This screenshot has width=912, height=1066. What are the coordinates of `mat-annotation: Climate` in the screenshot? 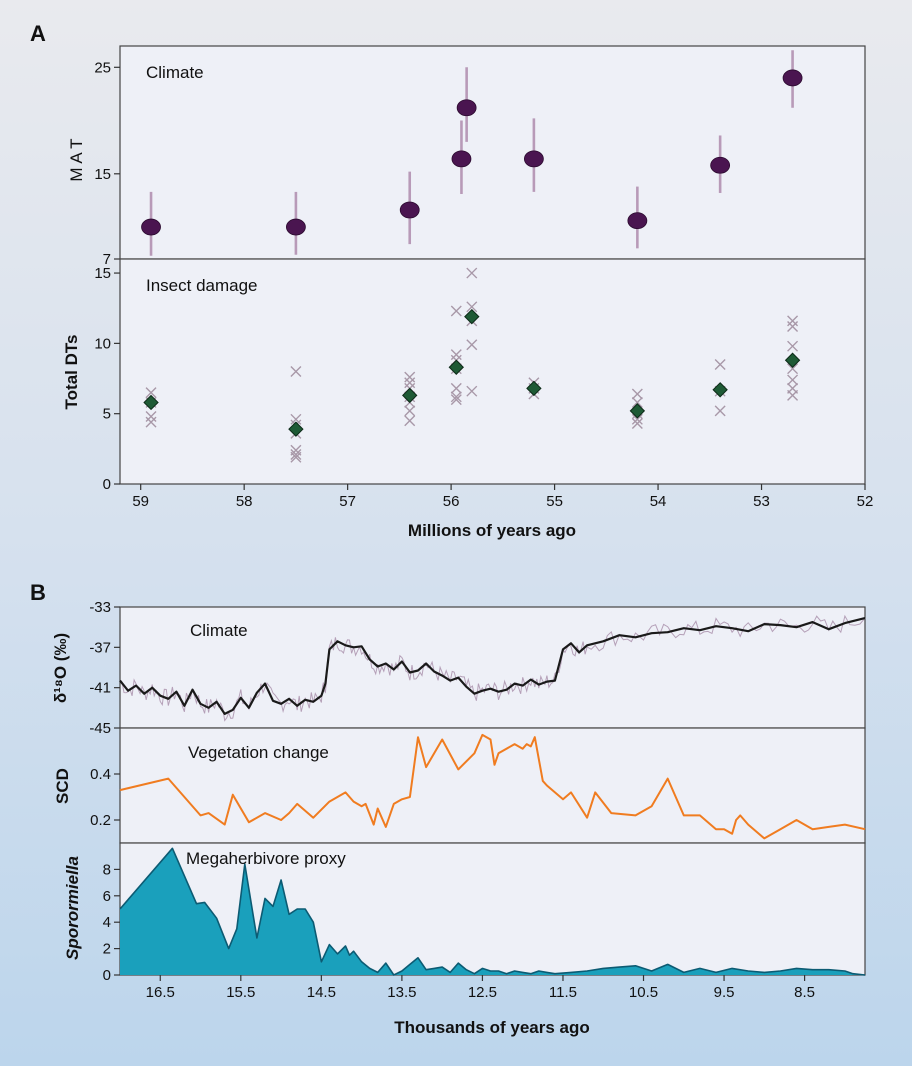 It's located at (175, 72).